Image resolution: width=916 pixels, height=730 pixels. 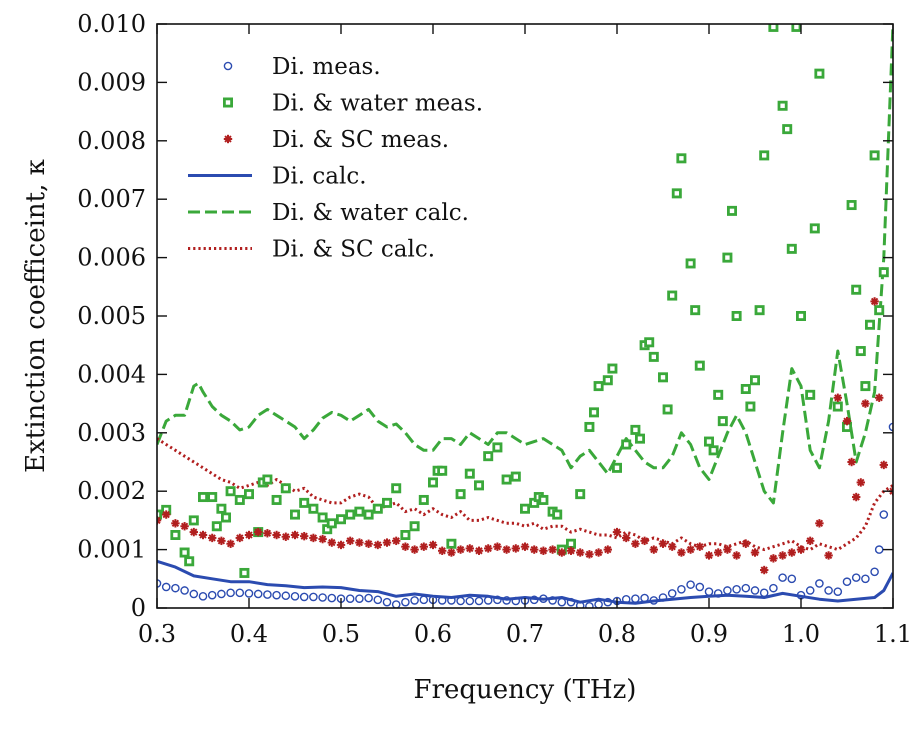 What do you see at coordinates (111, 258) in the screenshot?
I see `y-tick-label: 0.006` at bounding box center [111, 258].